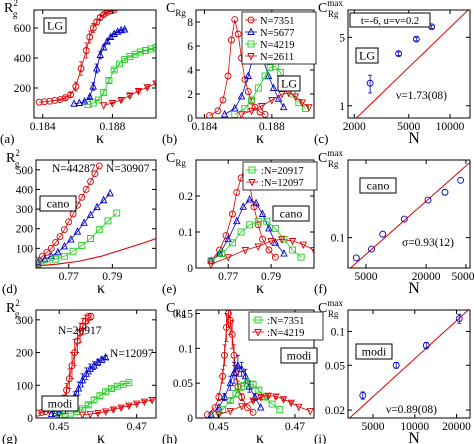  What do you see at coordinates (252, 170) in the screenshot?
I see `legend-marker` at bounding box center [252, 170].